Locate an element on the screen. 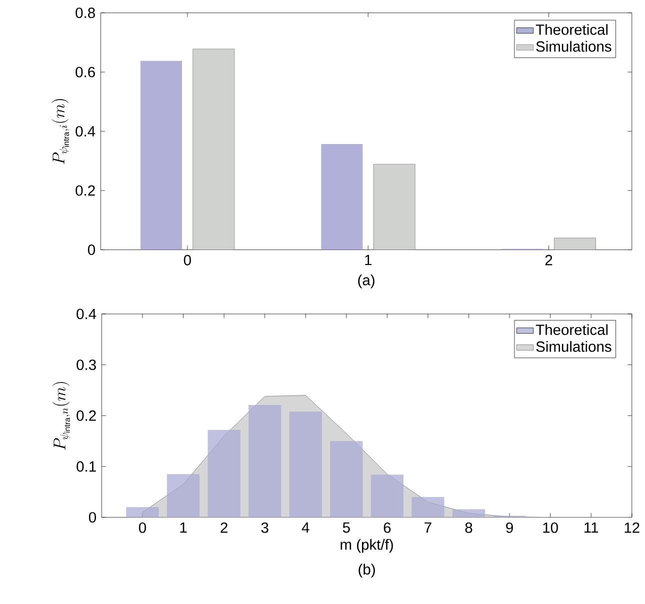  x-tick-label: 11 is located at coordinates (591, 527).